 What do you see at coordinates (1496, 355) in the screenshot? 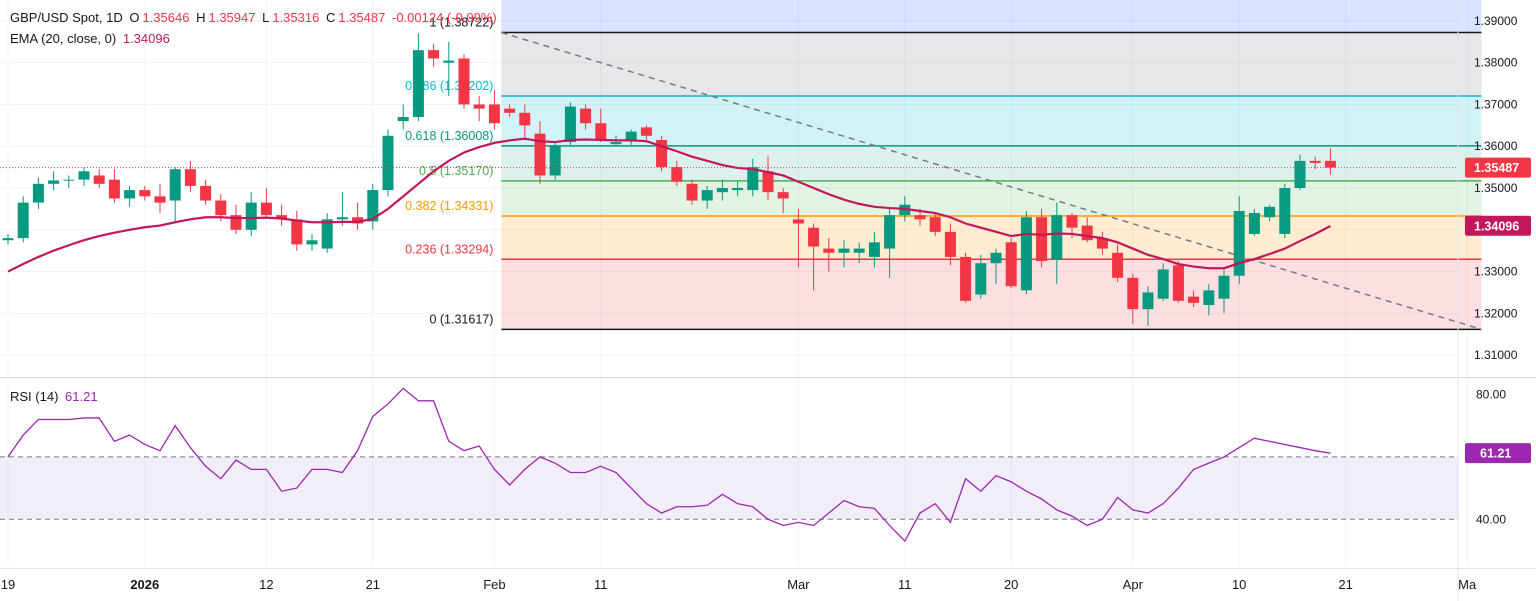
I see `price-tick-label: 1.31000` at bounding box center [1496, 355].